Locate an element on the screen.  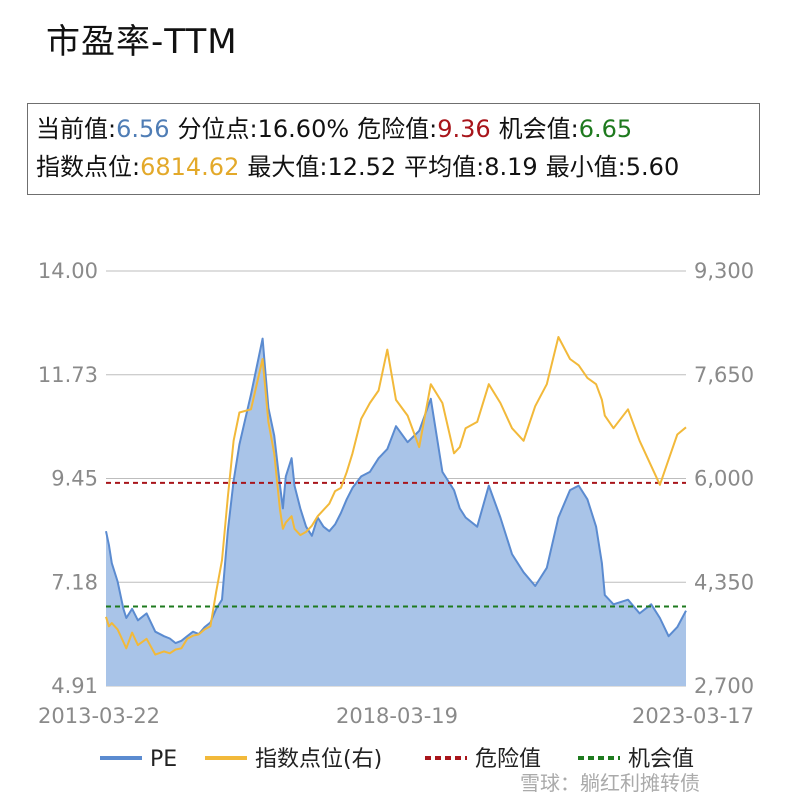
current-value: 6.56 is located at coordinates (143, 129).